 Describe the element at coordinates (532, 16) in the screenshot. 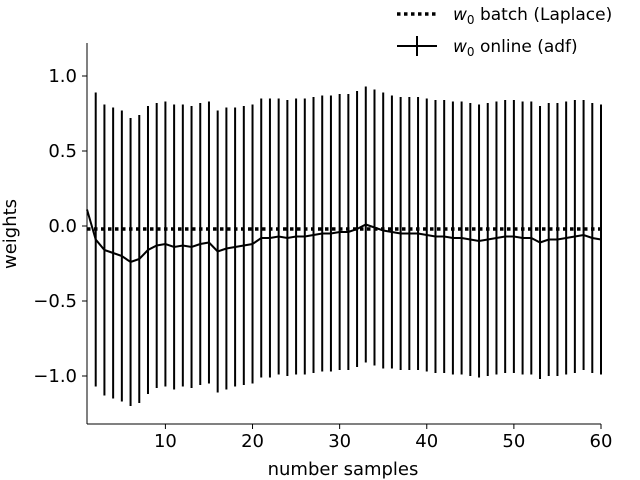

I see `legend-label: w0 batch (Laplace)` at that location.